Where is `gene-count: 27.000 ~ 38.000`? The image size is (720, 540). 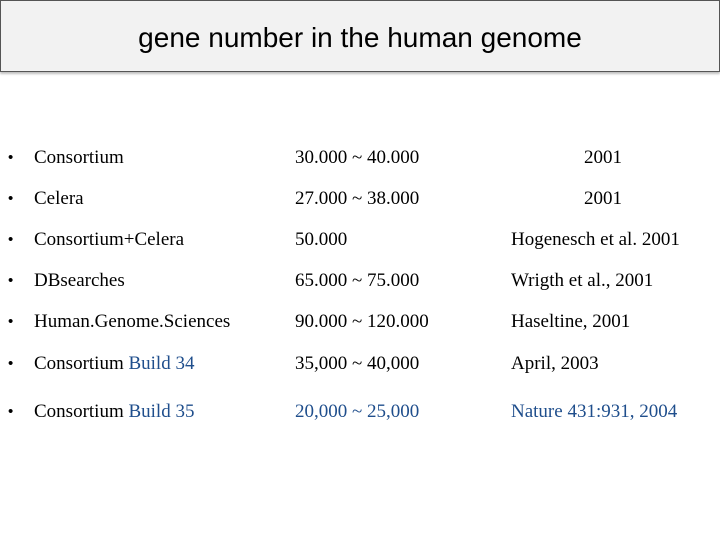 gene-count: 27.000 ~ 38.000 is located at coordinates (357, 198).